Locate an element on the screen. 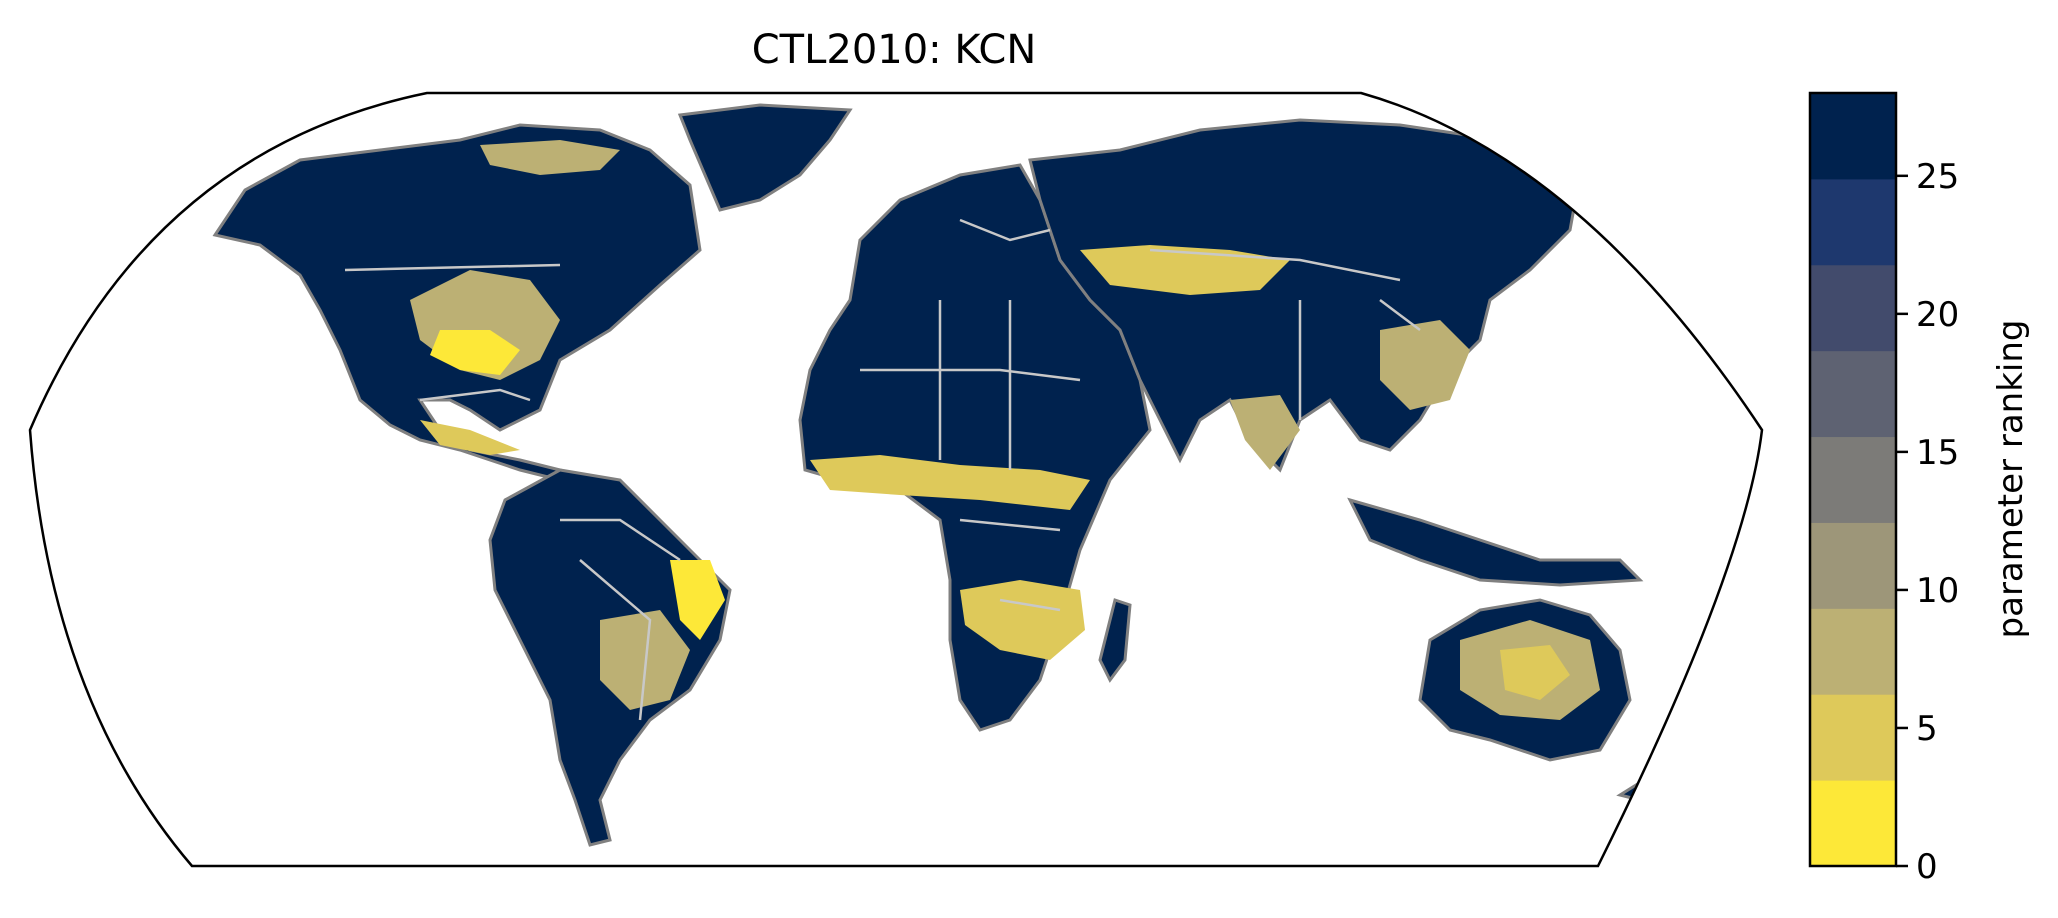  colorbar-tick-label: 15 is located at coordinates (1937, 453).